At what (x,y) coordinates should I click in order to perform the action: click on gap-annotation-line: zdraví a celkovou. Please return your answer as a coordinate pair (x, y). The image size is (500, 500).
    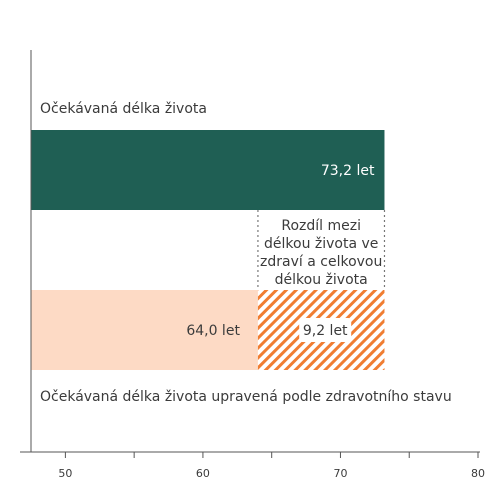
    Looking at the image, I should click on (321, 262).